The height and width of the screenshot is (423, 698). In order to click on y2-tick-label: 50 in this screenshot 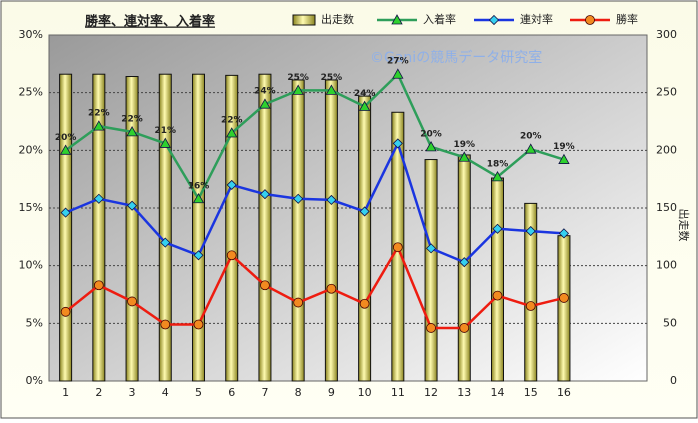, I will do `click(670, 322)`.